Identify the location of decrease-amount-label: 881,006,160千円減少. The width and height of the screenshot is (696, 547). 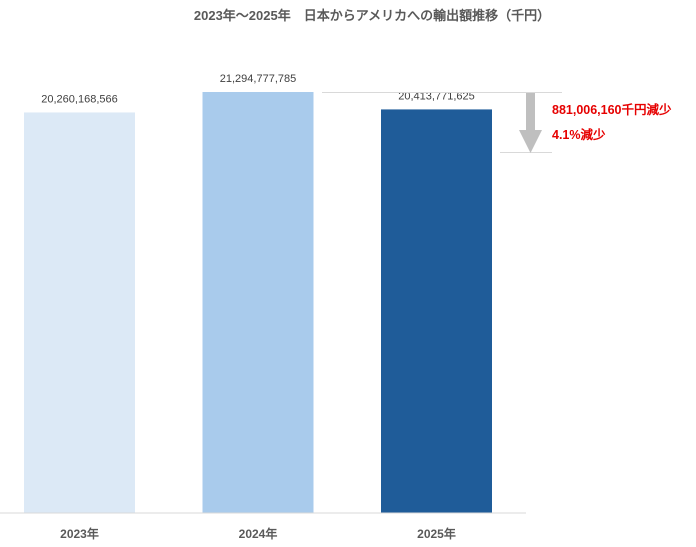
(612, 109).